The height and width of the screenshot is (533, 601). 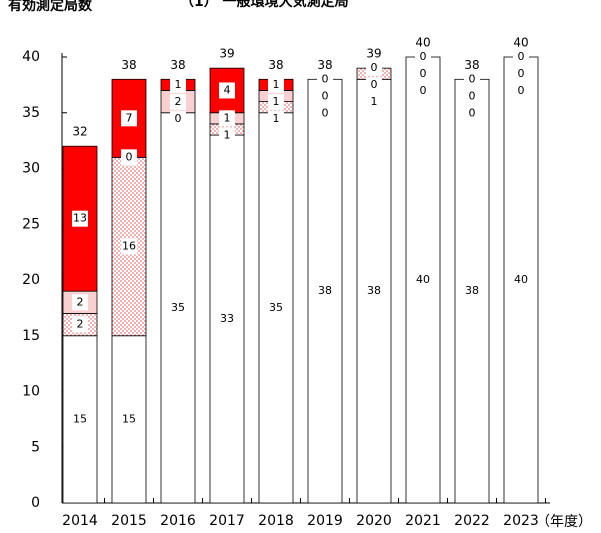 I want to click on y-tick-label: 10, so click(x=31, y=392).